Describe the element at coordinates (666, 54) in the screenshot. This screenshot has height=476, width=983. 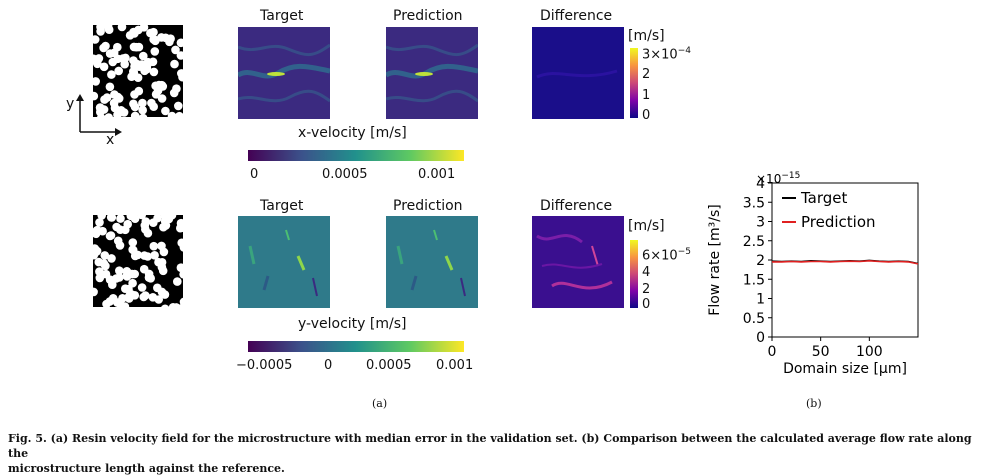
I see `row1-diff-tick-0: 3×10⁻⁴` at that location.